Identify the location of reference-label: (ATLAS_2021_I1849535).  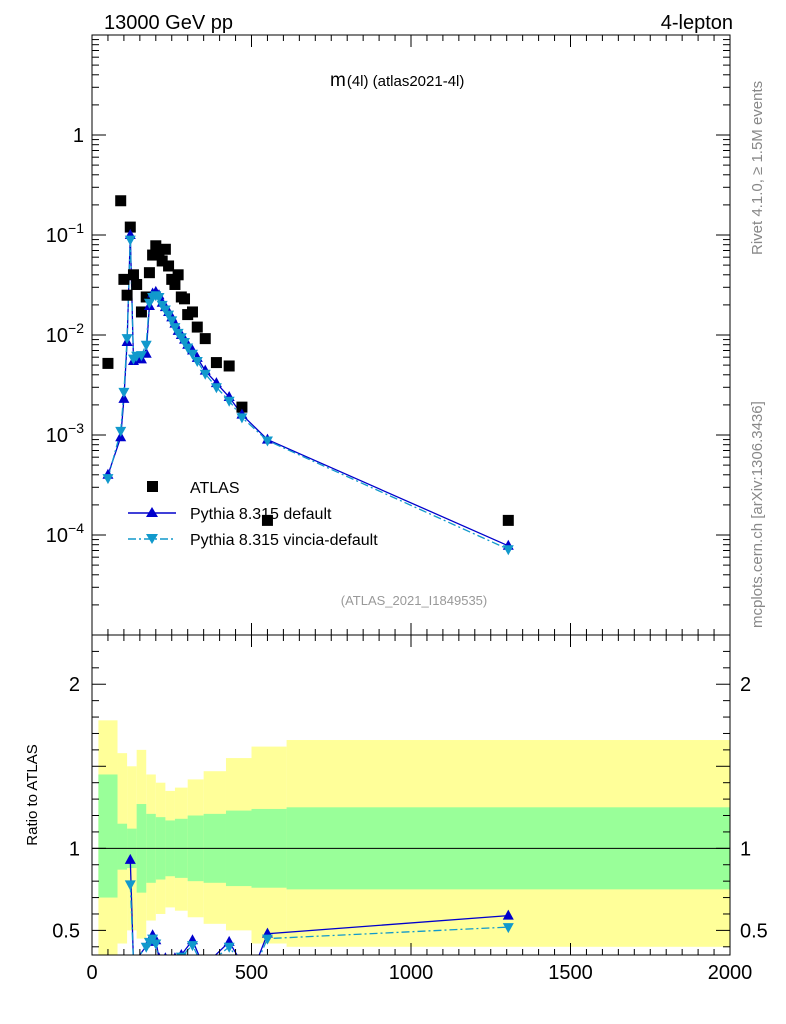
(414, 600).